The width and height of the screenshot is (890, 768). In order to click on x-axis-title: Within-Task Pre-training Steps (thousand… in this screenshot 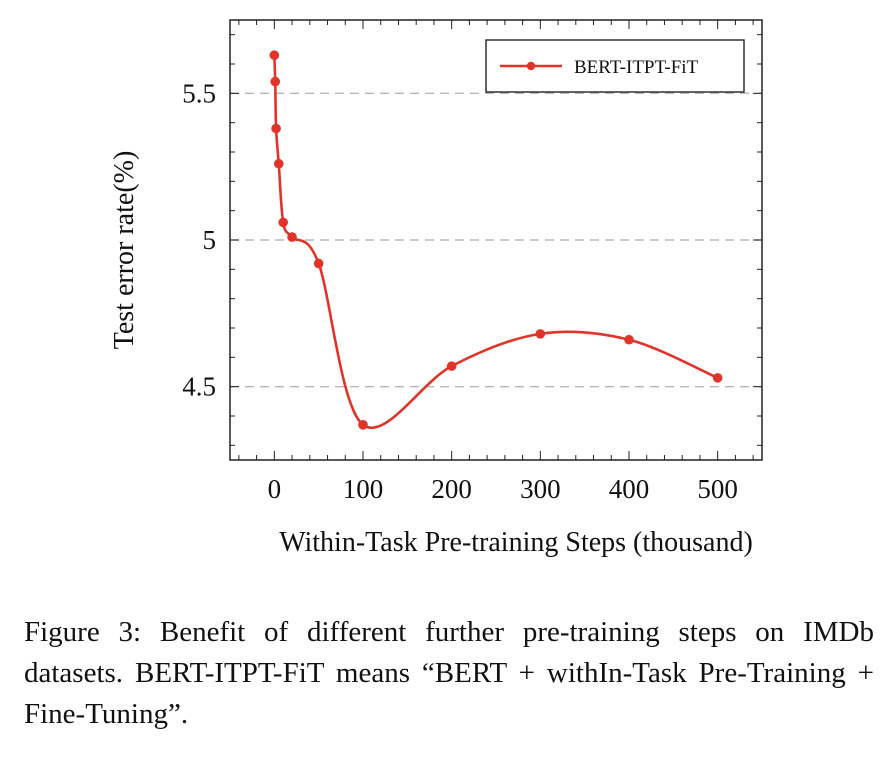, I will do `click(516, 542)`.